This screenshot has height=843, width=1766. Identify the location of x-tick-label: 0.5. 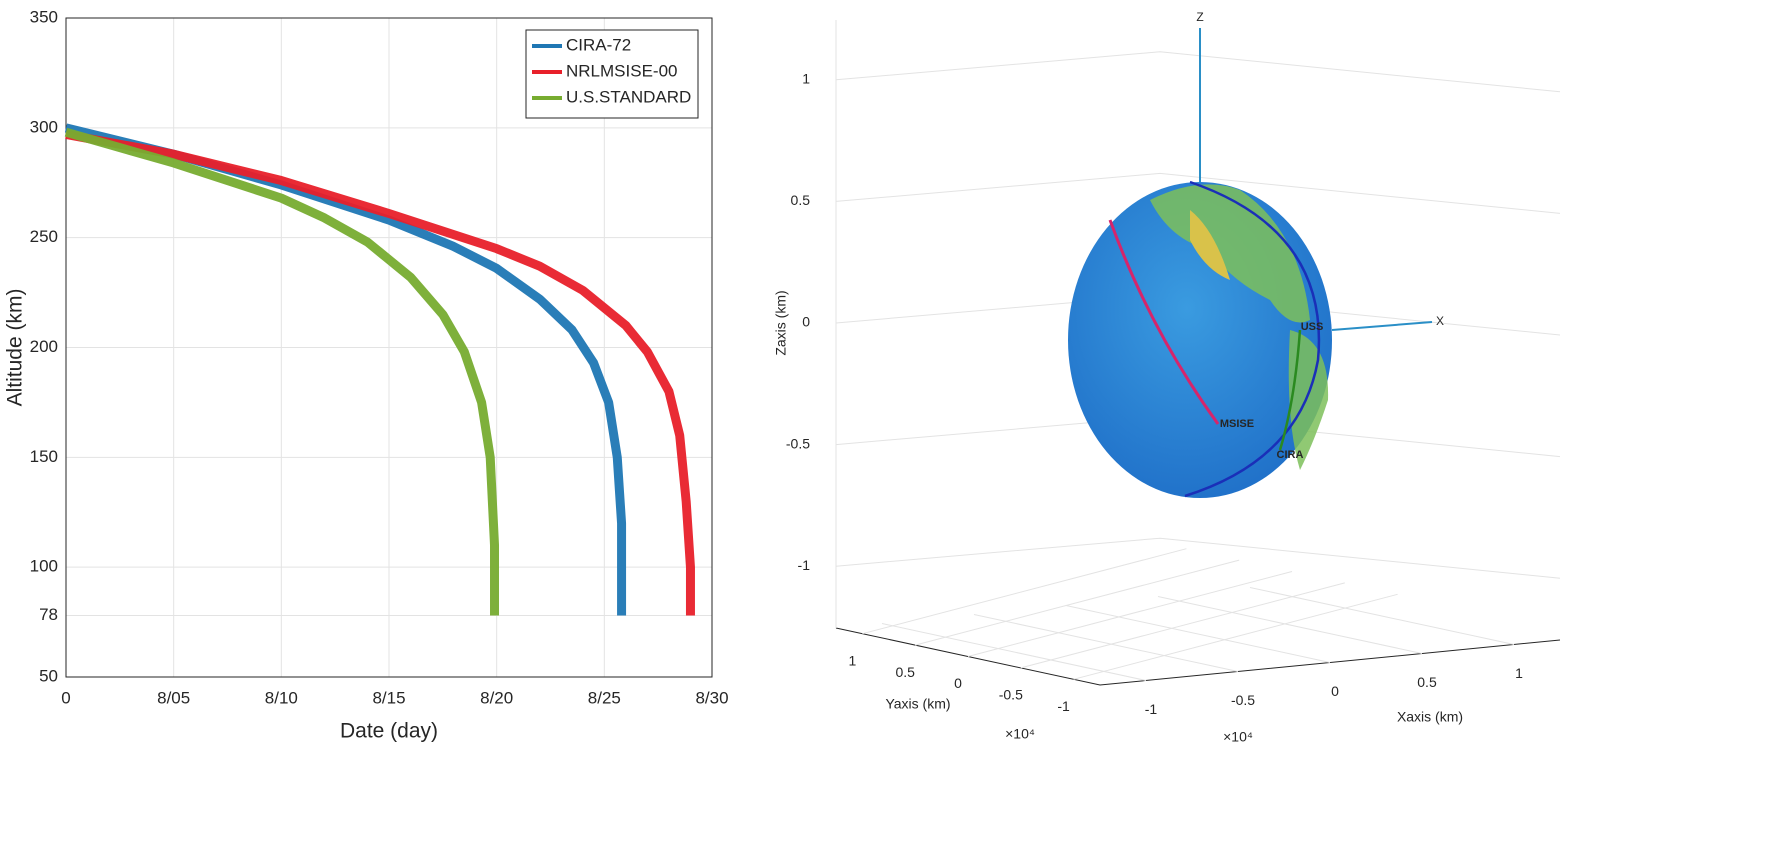
(1427, 682).